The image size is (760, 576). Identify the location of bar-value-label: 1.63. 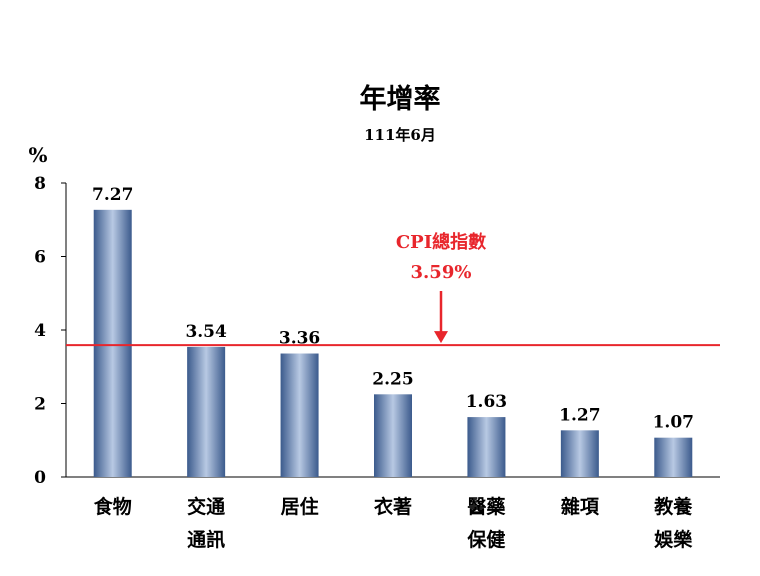
(486, 402).